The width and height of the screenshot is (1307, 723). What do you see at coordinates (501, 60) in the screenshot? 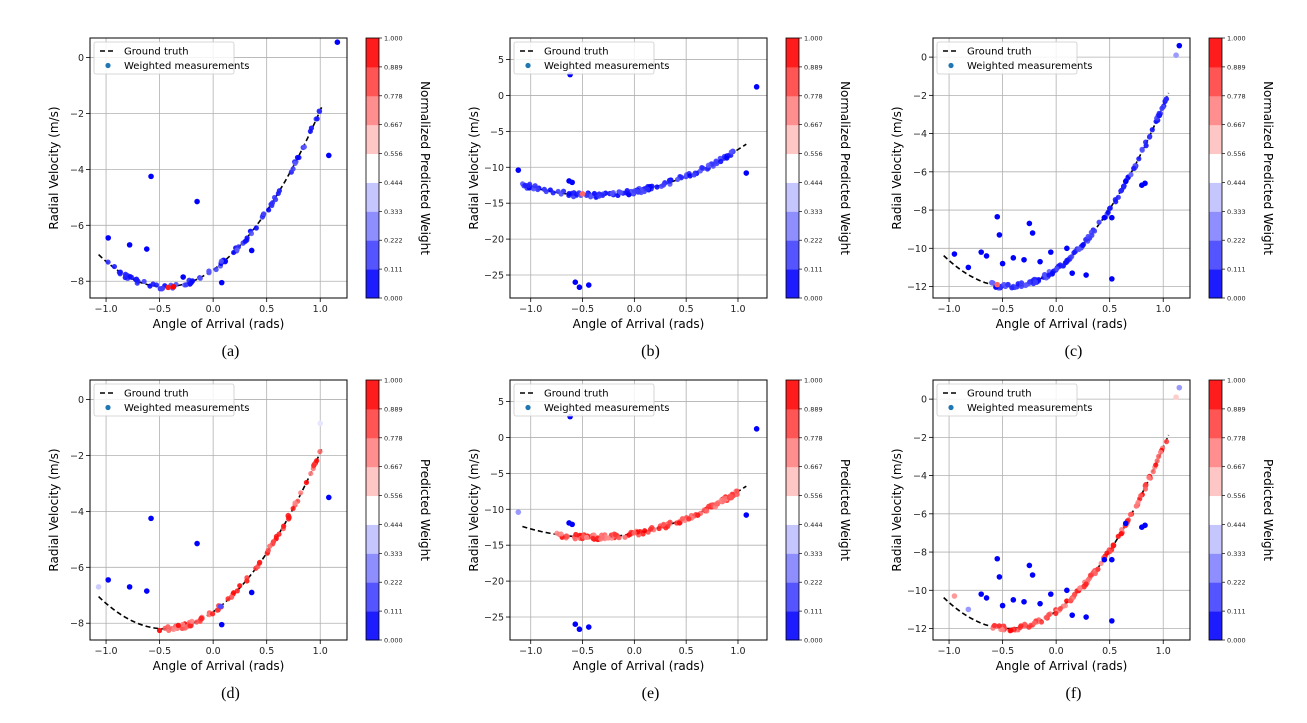
I see `y-tick-label: 5` at bounding box center [501, 60].